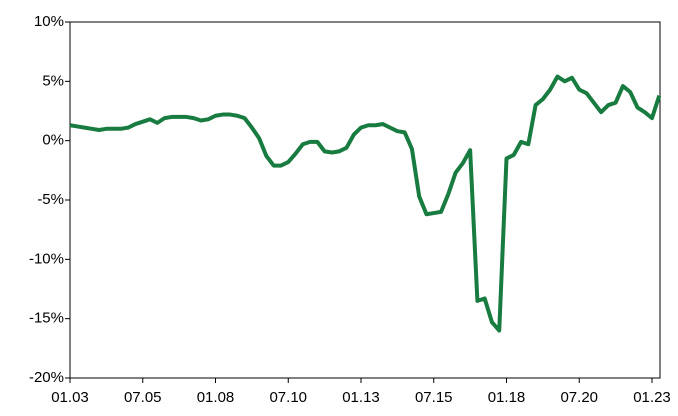 This screenshot has width=678, height=416. I want to click on y-tick-label: -10%, so click(46, 258).